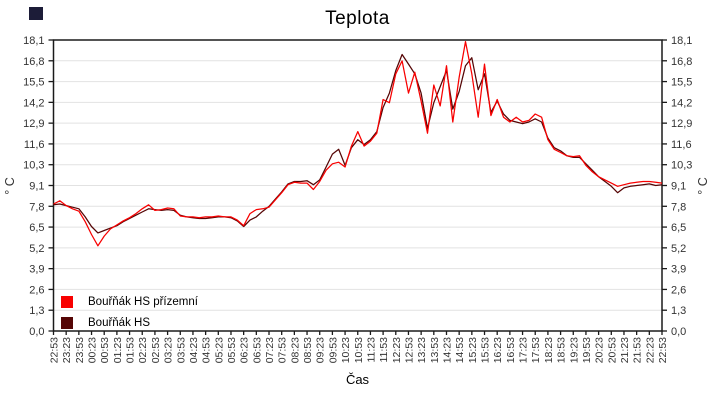  I want to click on legend-label-prizemni: Bouřňák HS přízemní, so click(143, 301).